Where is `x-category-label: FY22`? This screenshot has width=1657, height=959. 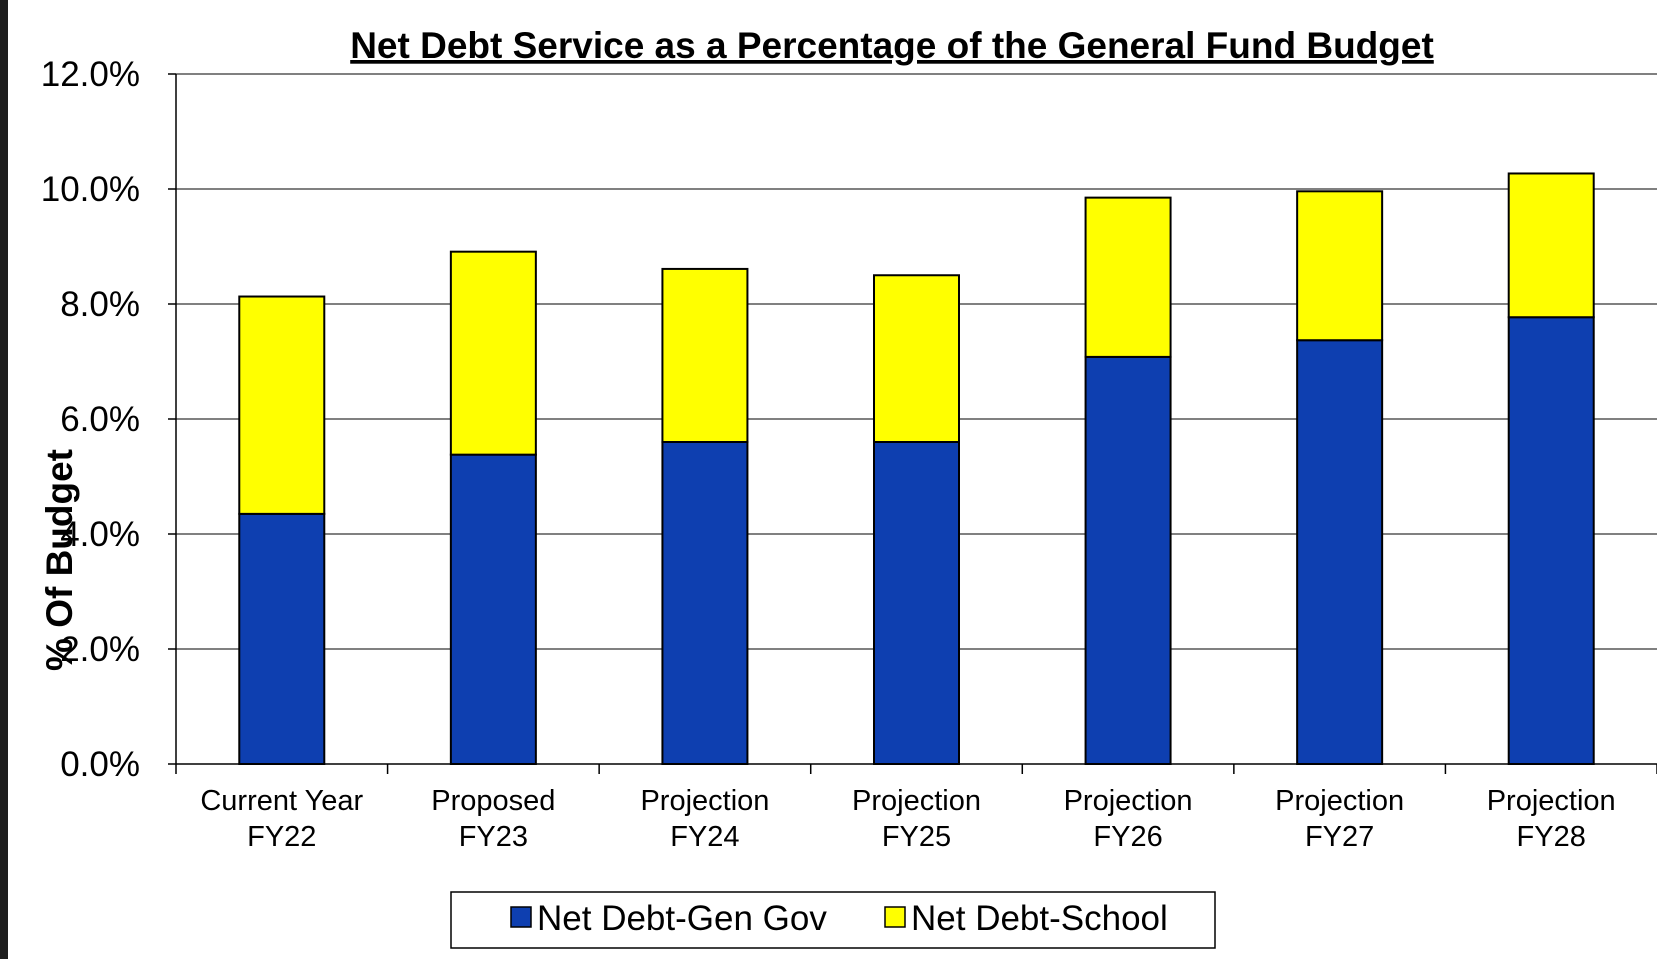
x-category-label: FY22 is located at coordinates (281, 837).